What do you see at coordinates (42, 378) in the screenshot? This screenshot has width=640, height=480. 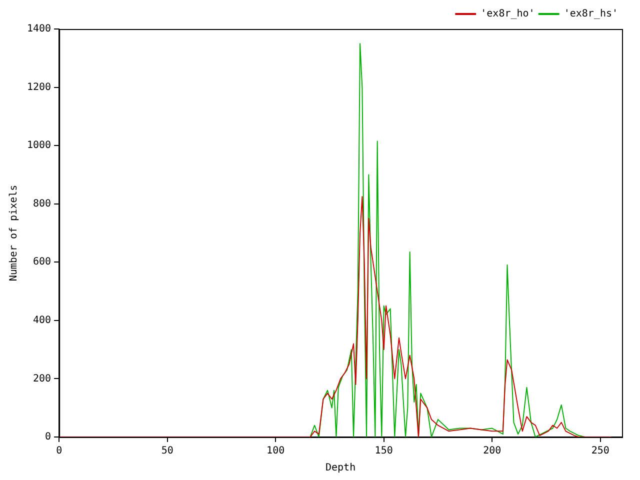 I see `y-tick-label: 200` at bounding box center [42, 378].